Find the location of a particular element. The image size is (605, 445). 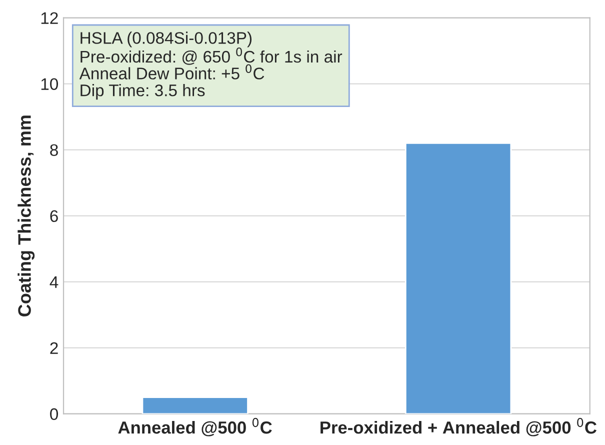

y-tick-label: 2 is located at coordinates (54, 348).